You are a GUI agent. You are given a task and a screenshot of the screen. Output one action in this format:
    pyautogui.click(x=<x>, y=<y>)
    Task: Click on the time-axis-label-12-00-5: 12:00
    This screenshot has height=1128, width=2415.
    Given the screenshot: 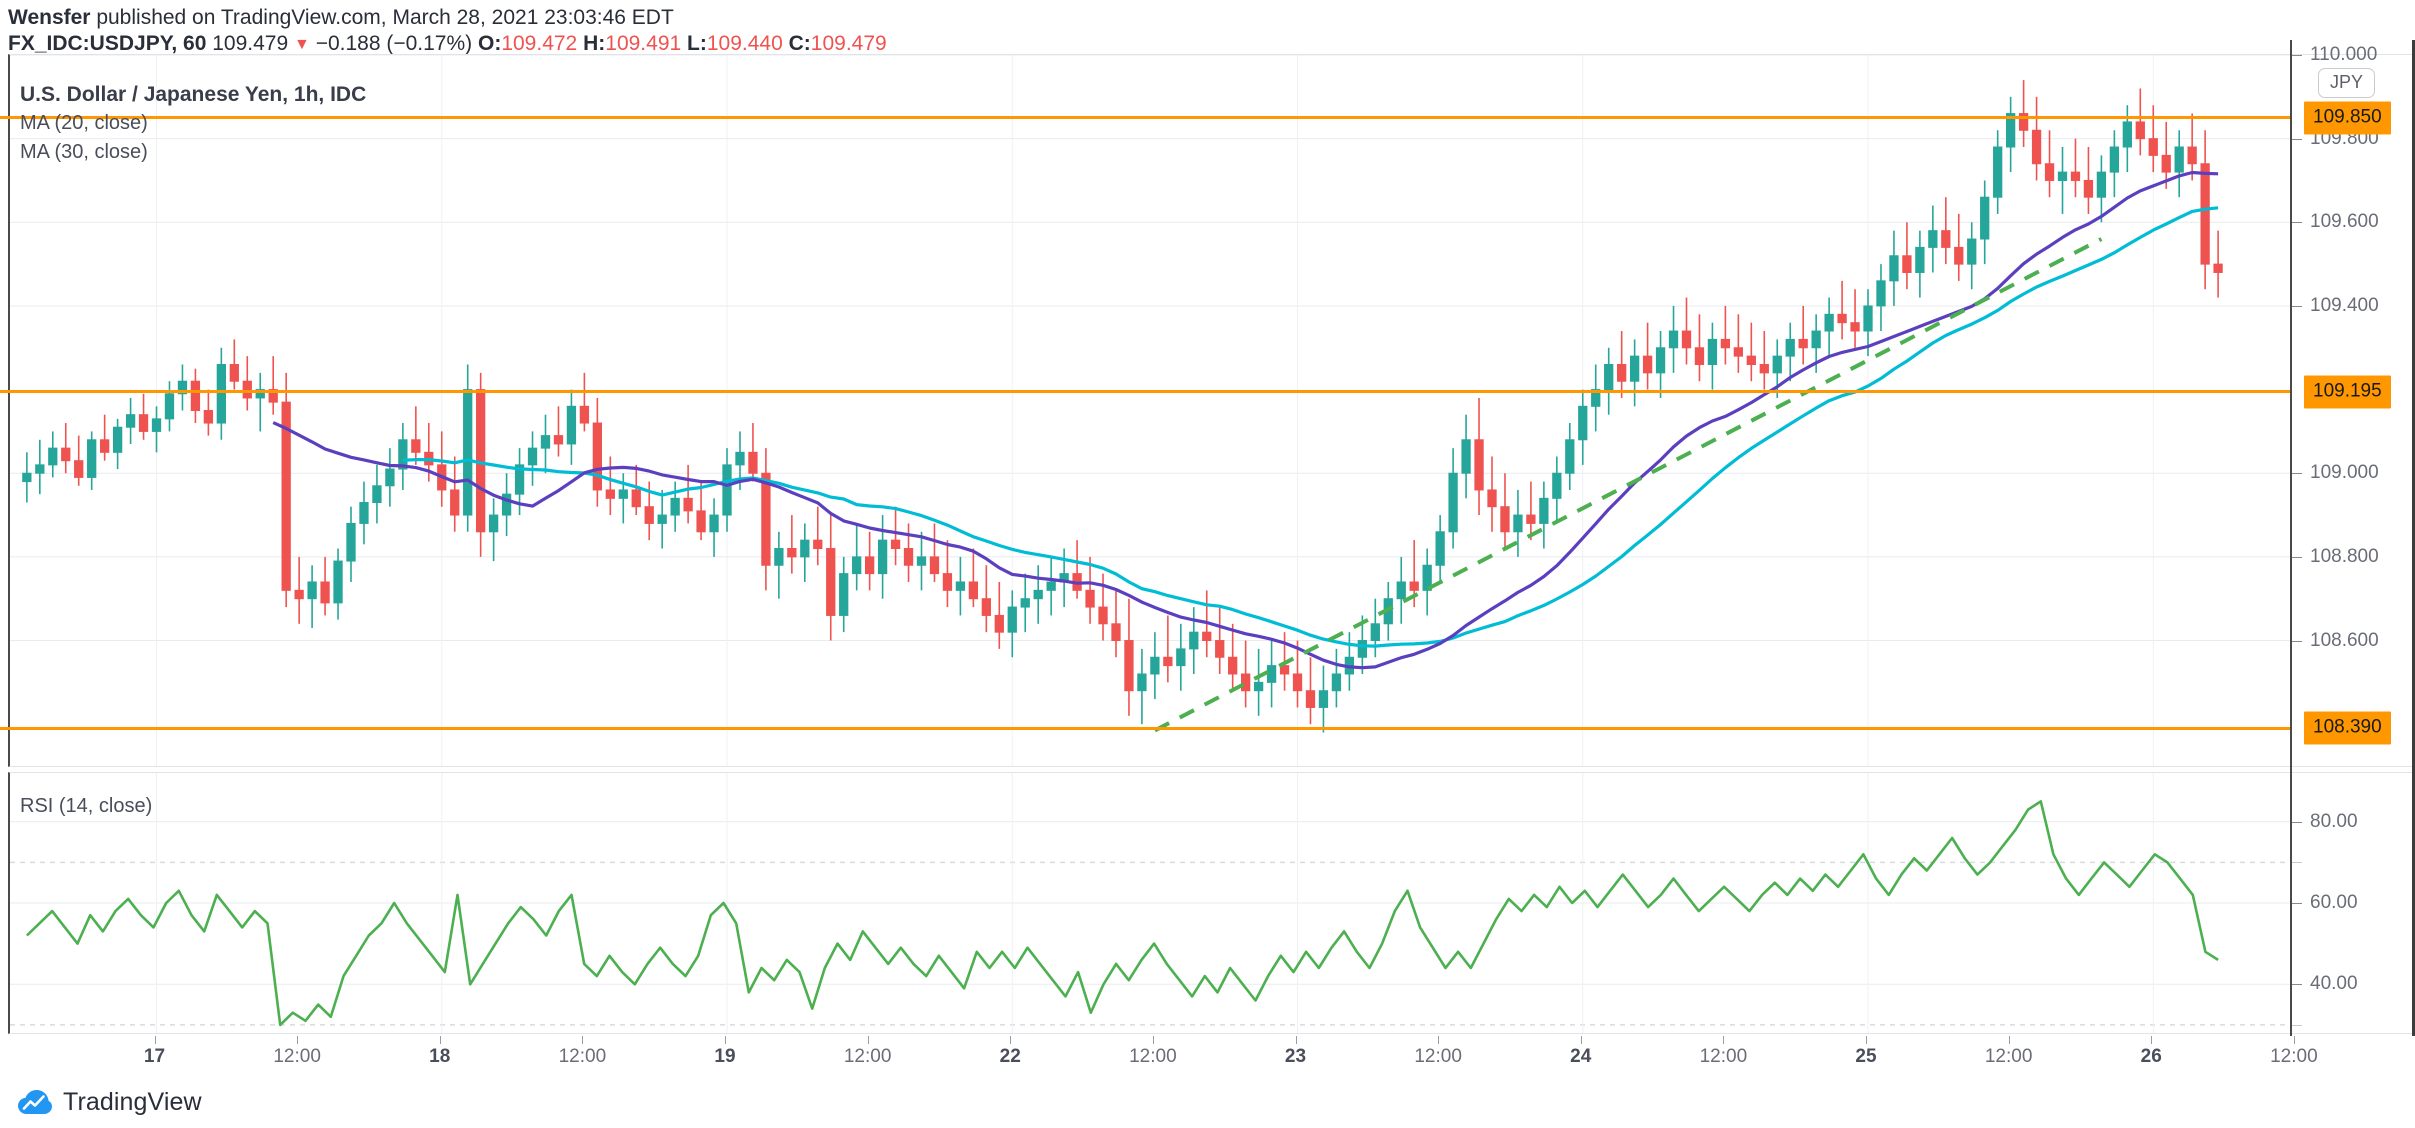 What is the action you would take?
    pyautogui.click(x=867, y=1056)
    